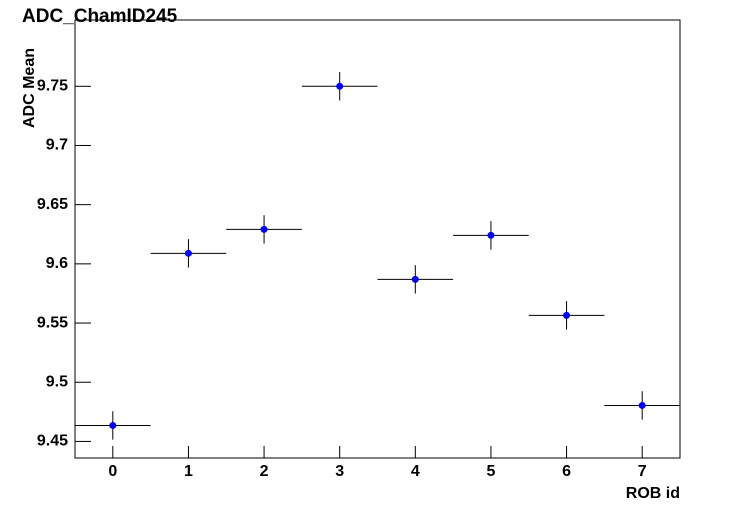 This screenshot has height=511, width=756. I want to click on x-tick-label: 0, so click(112, 471).